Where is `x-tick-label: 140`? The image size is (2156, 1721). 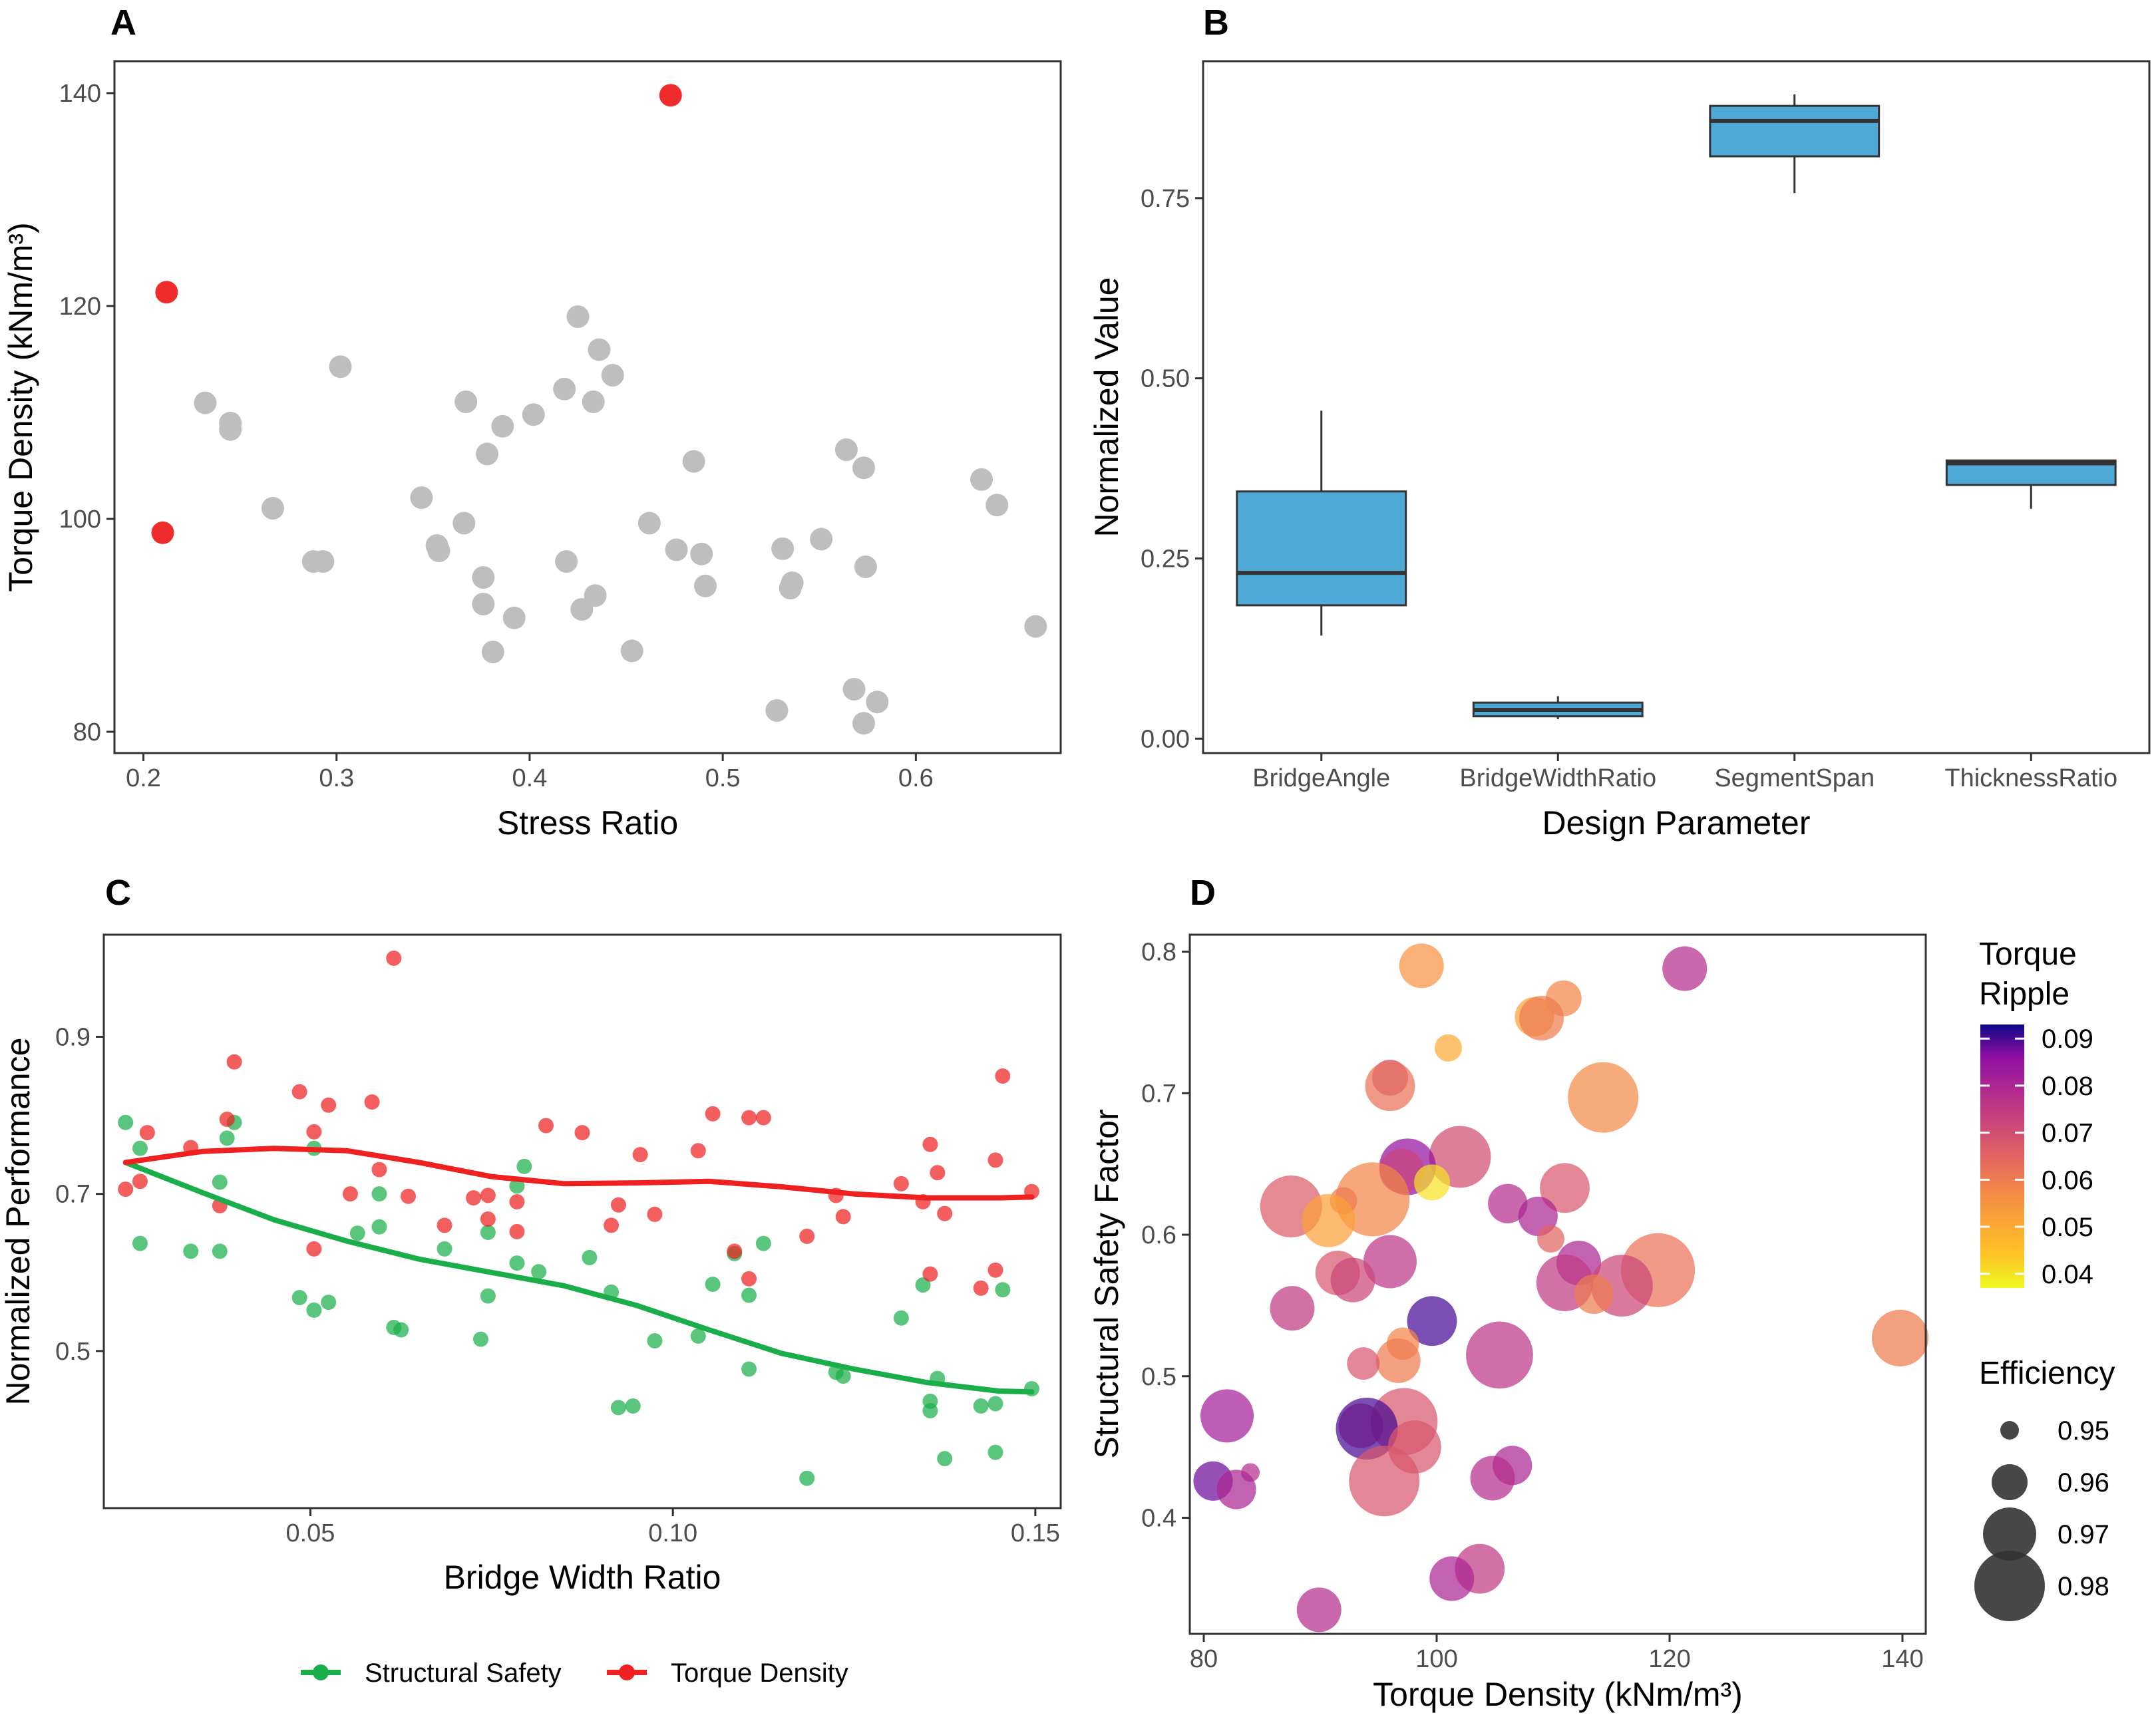
x-tick-label: 140 is located at coordinates (1902, 1659).